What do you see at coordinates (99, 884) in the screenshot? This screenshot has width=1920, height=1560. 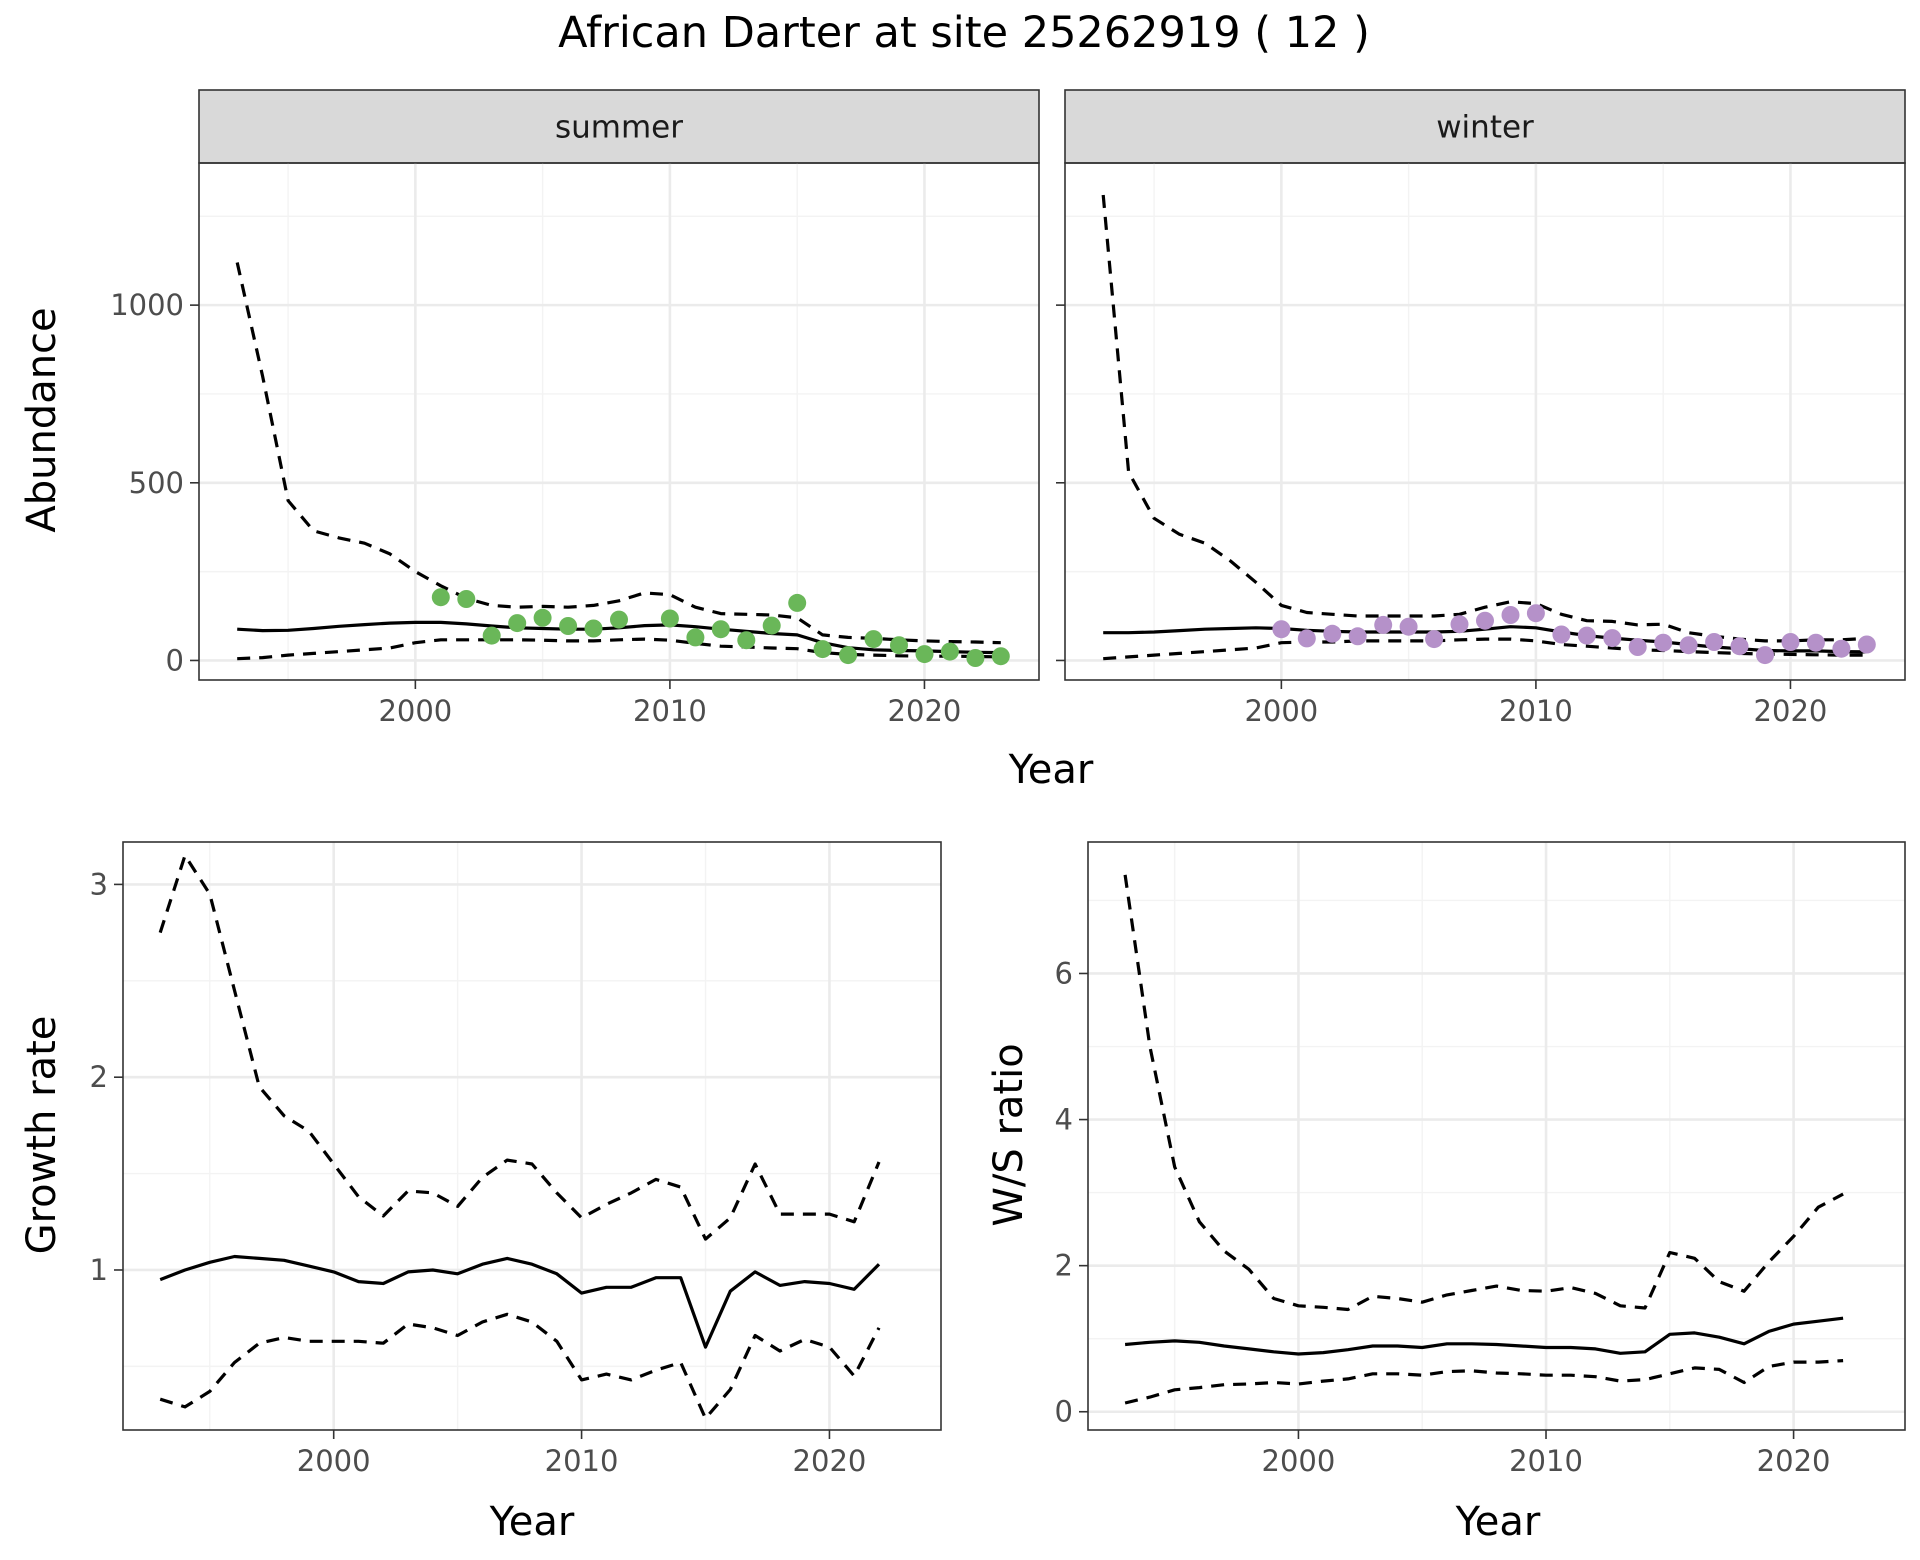 I see `y-tick-label: 3` at bounding box center [99, 884].